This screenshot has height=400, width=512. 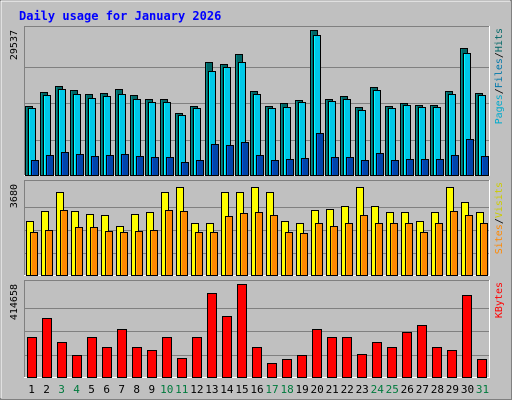 What do you see at coordinates (166, 389) in the screenshot?
I see `x-tick-label: 10` at bounding box center [166, 389].